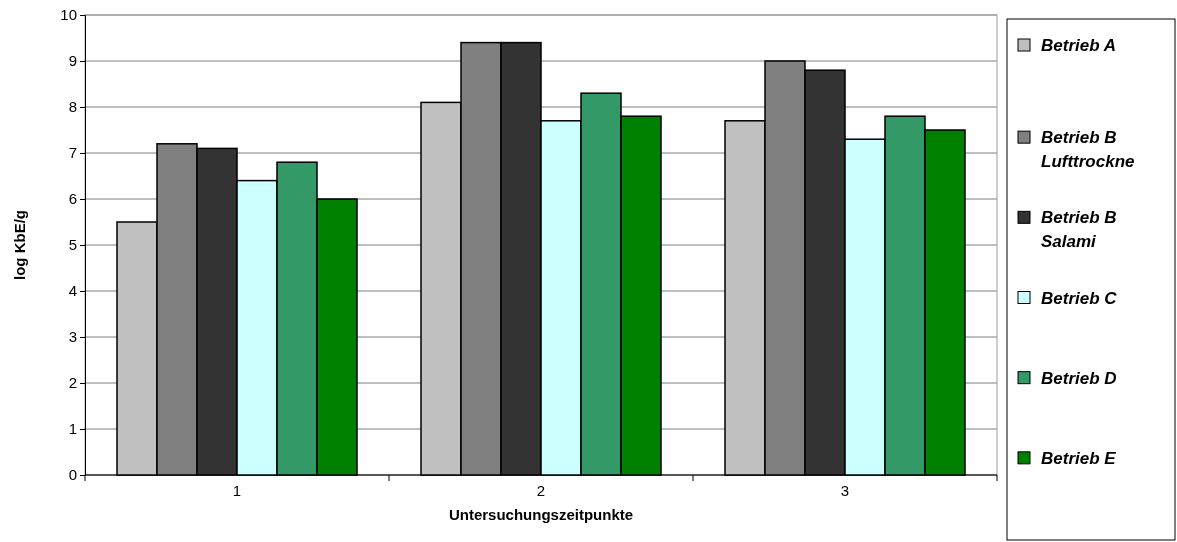 The image size is (1177, 542). I want to click on y-tick-label: 2, so click(72, 383).